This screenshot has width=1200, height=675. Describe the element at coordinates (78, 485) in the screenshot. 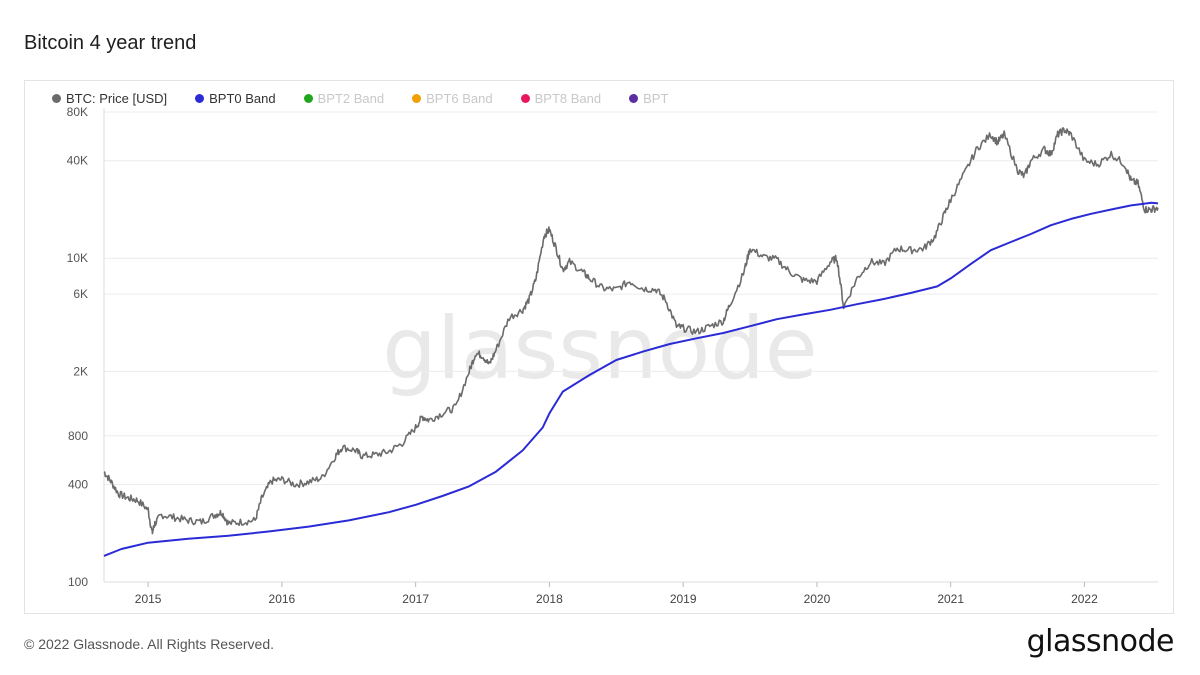

I see `y-tick-label: 400` at that location.